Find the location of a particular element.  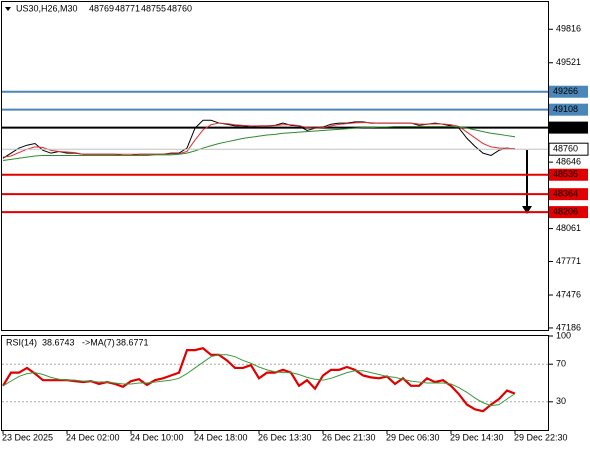

y-tick-label: 49521 is located at coordinates (568, 62).